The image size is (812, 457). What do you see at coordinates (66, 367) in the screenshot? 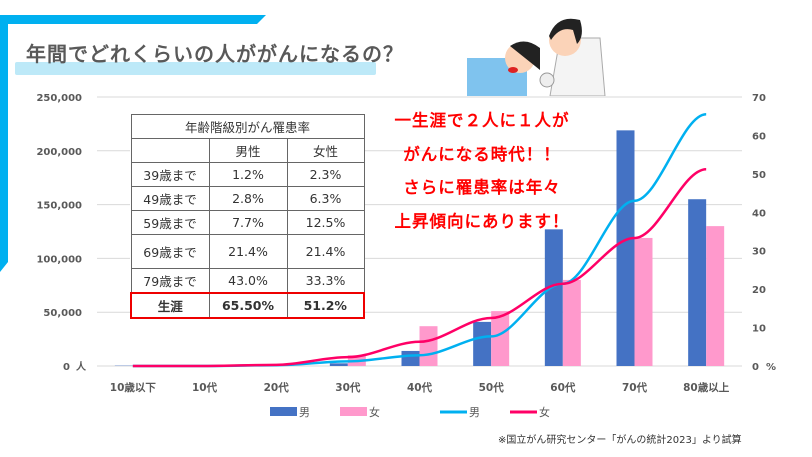
I see `left-tick-label: 0` at bounding box center [66, 367].